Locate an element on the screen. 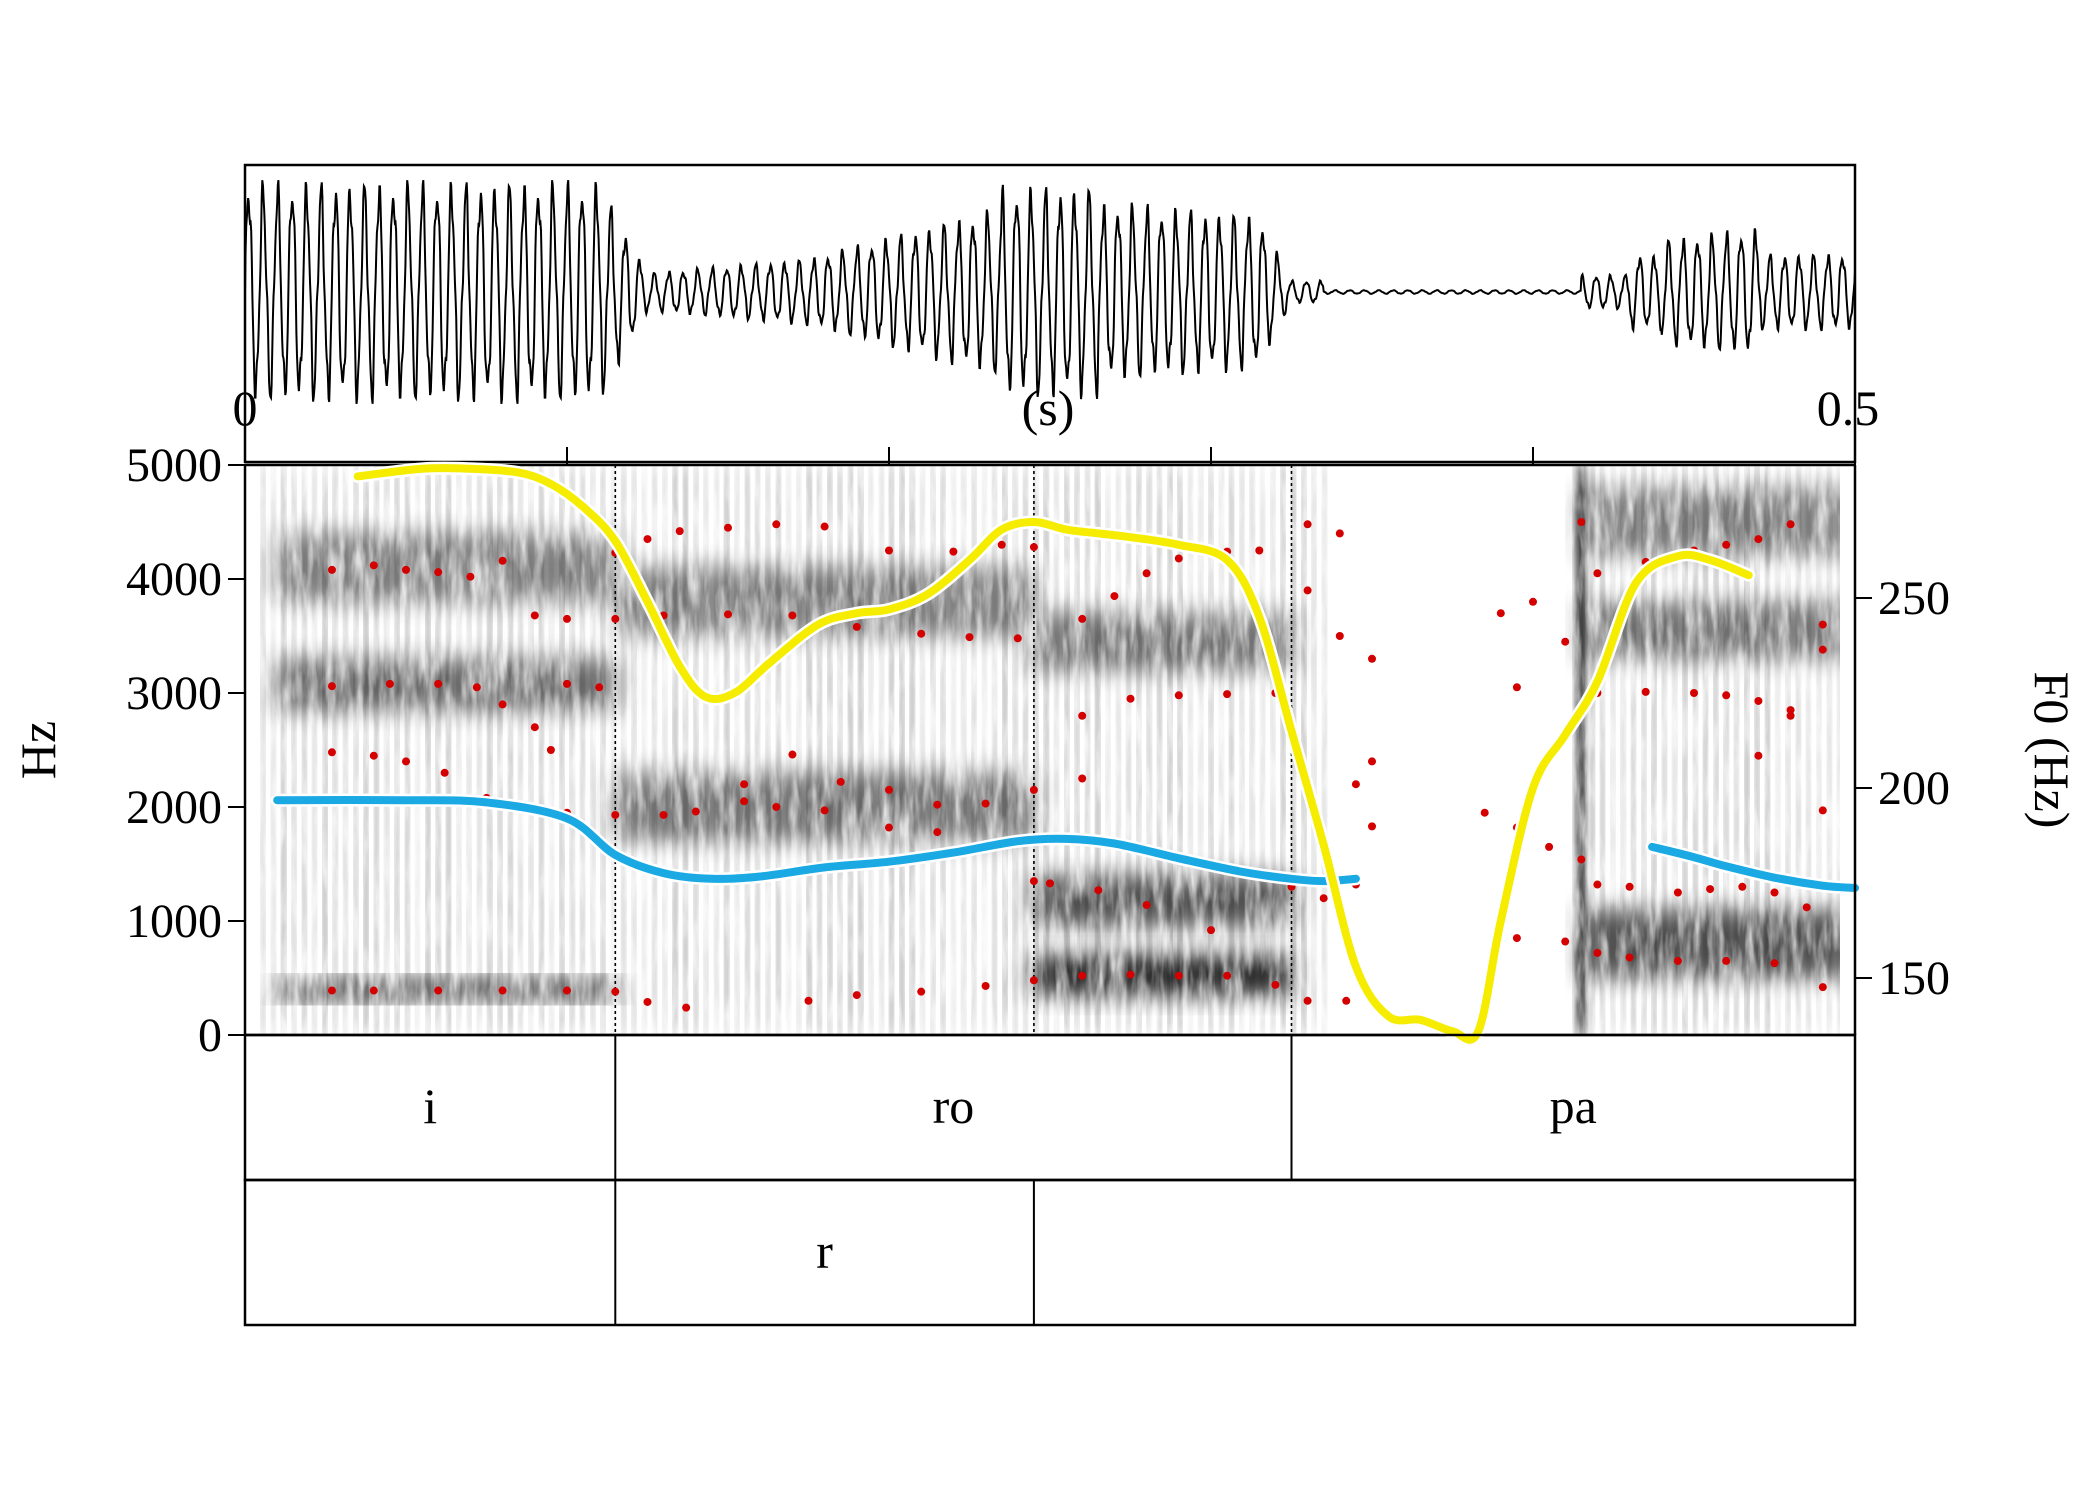 This screenshot has height=1488, width=2100. tier-label: i is located at coordinates (430, 1106).